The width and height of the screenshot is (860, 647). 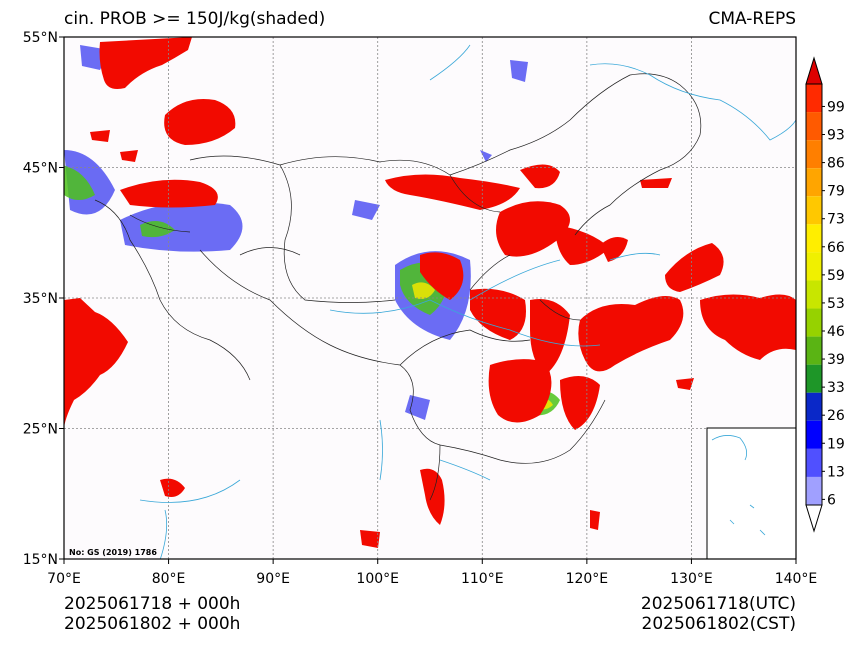 I want to click on colorbar-max-arrow, so click(x=814, y=70).